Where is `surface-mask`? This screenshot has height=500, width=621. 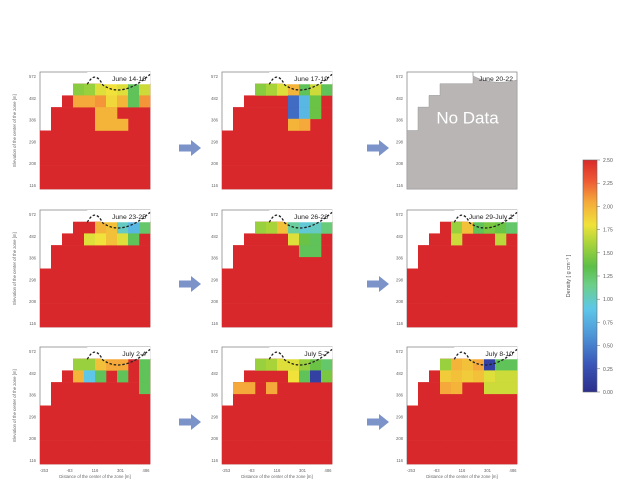
surface-mask is located at coordinates (118, 216).